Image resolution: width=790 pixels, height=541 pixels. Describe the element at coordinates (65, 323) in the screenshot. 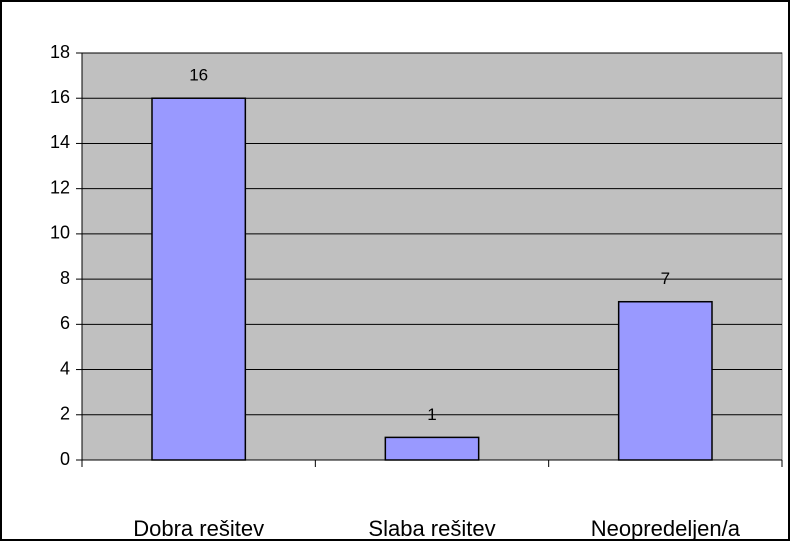

I see `y-tick-label: 6` at that location.